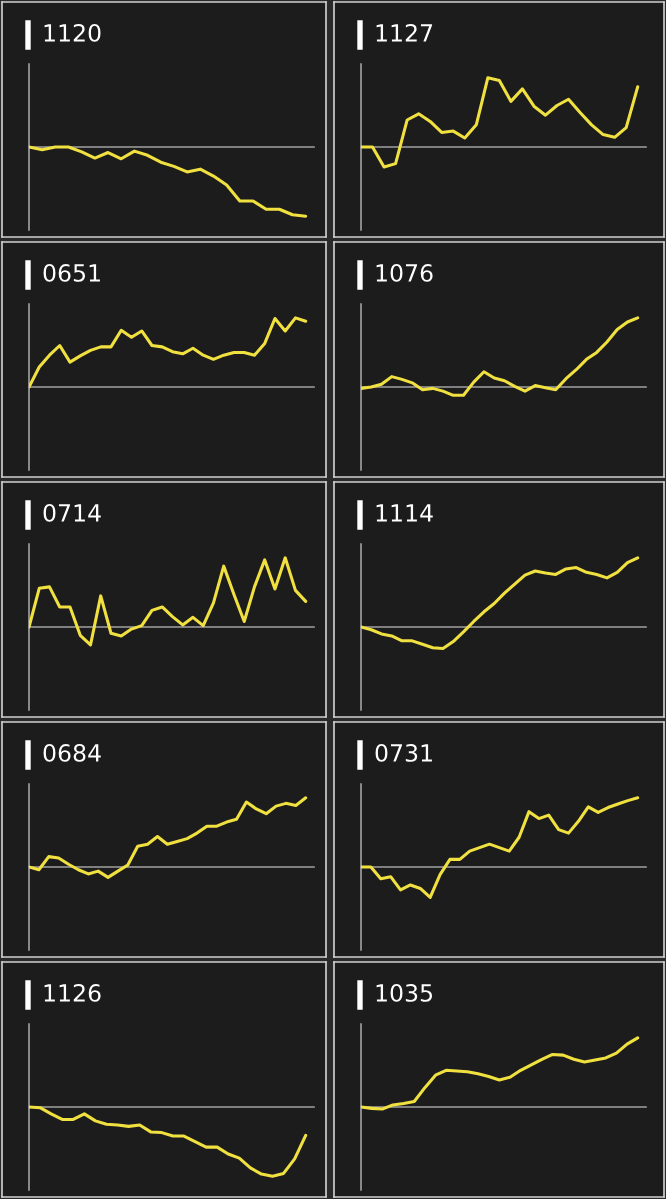  Describe the element at coordinates (404, 272) in the screenshot. I see `chart-title: 1076` at that location.